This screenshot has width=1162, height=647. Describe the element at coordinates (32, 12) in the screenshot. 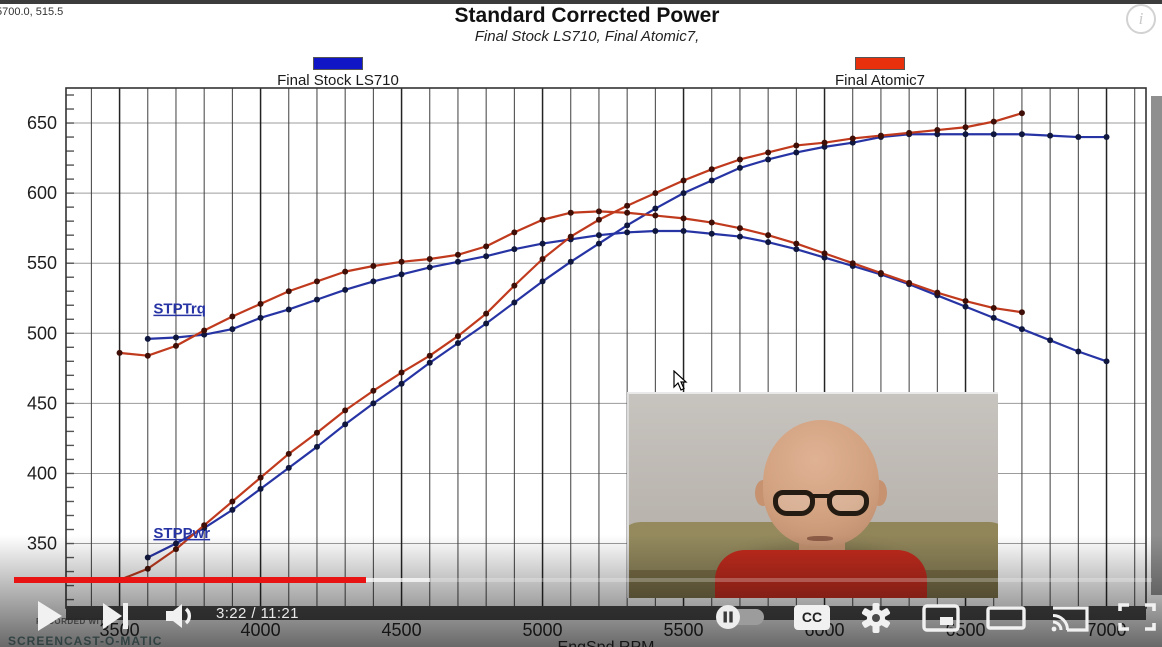

I see `cursor-coordinates-readout: 5700.0, 515.5` at that location.